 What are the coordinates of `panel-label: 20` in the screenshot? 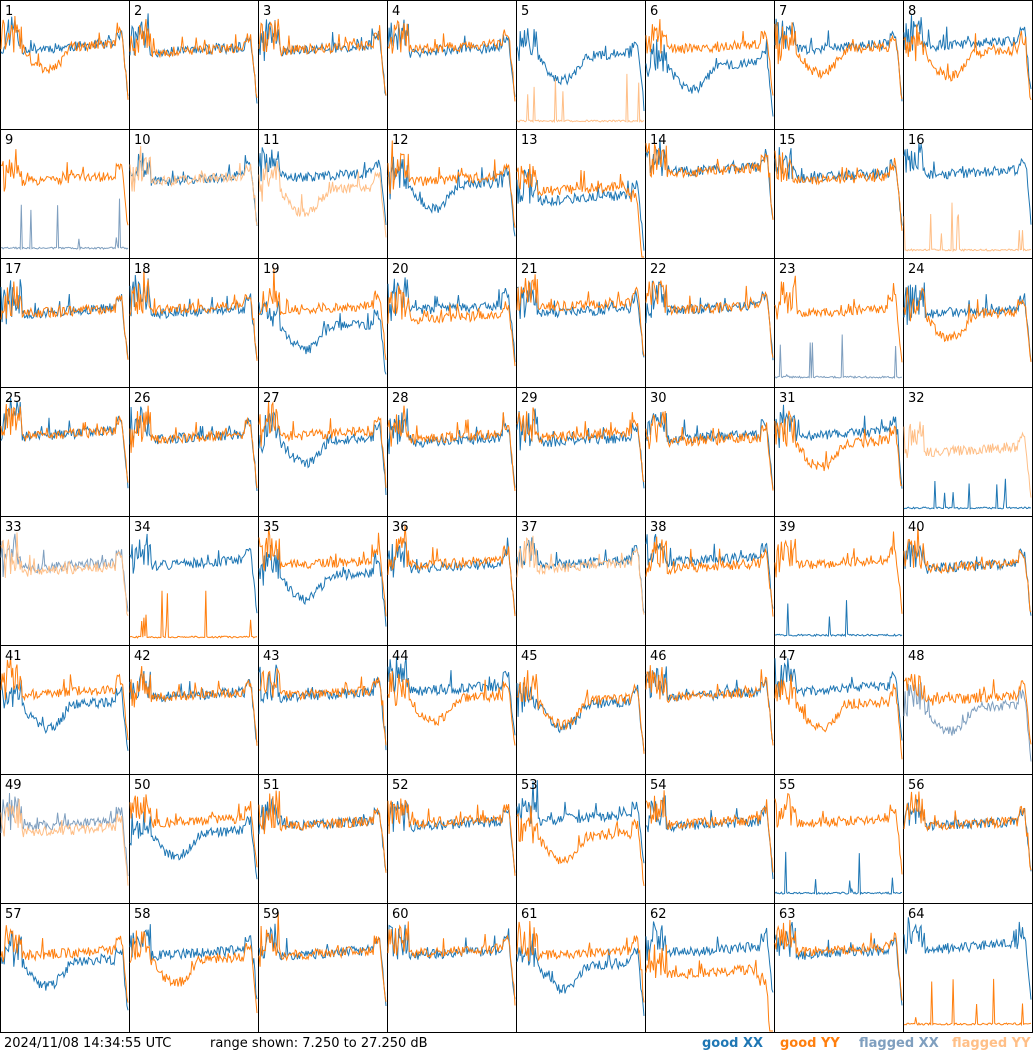 It's located at (400, 269).